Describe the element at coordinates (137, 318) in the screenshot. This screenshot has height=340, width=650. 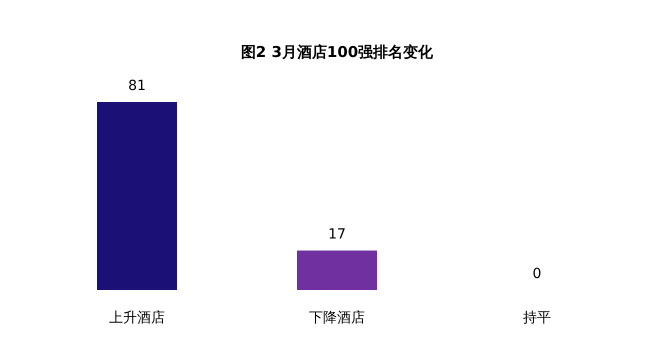
I see `x-tick-label: 上升酒店` at that location.